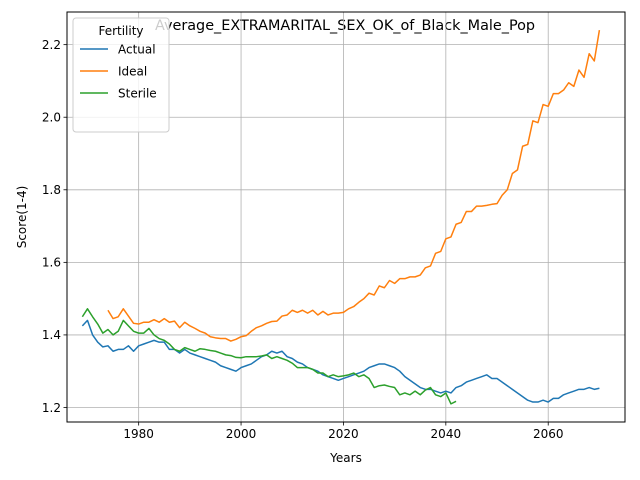 The width and height of the screenshot is (640, 480). What do you see at coordinates (548, 434) in the screenshot?
I see `x-tick-label: 2060` at bounding box center [548, 434].